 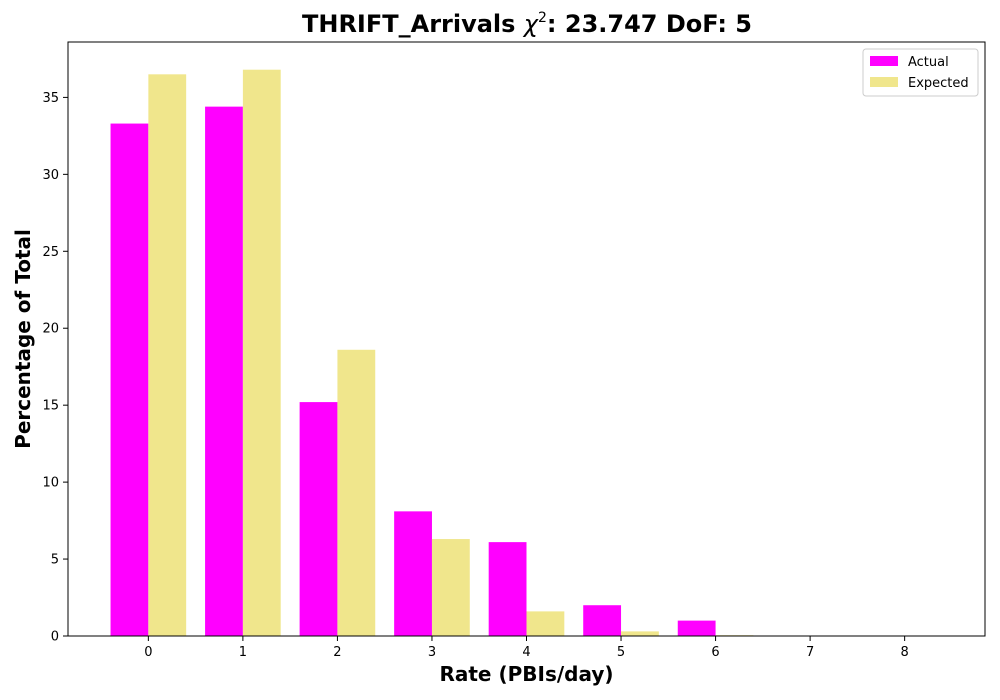 I want to click on chi-symbol: χ, so click(x=530, y=24).